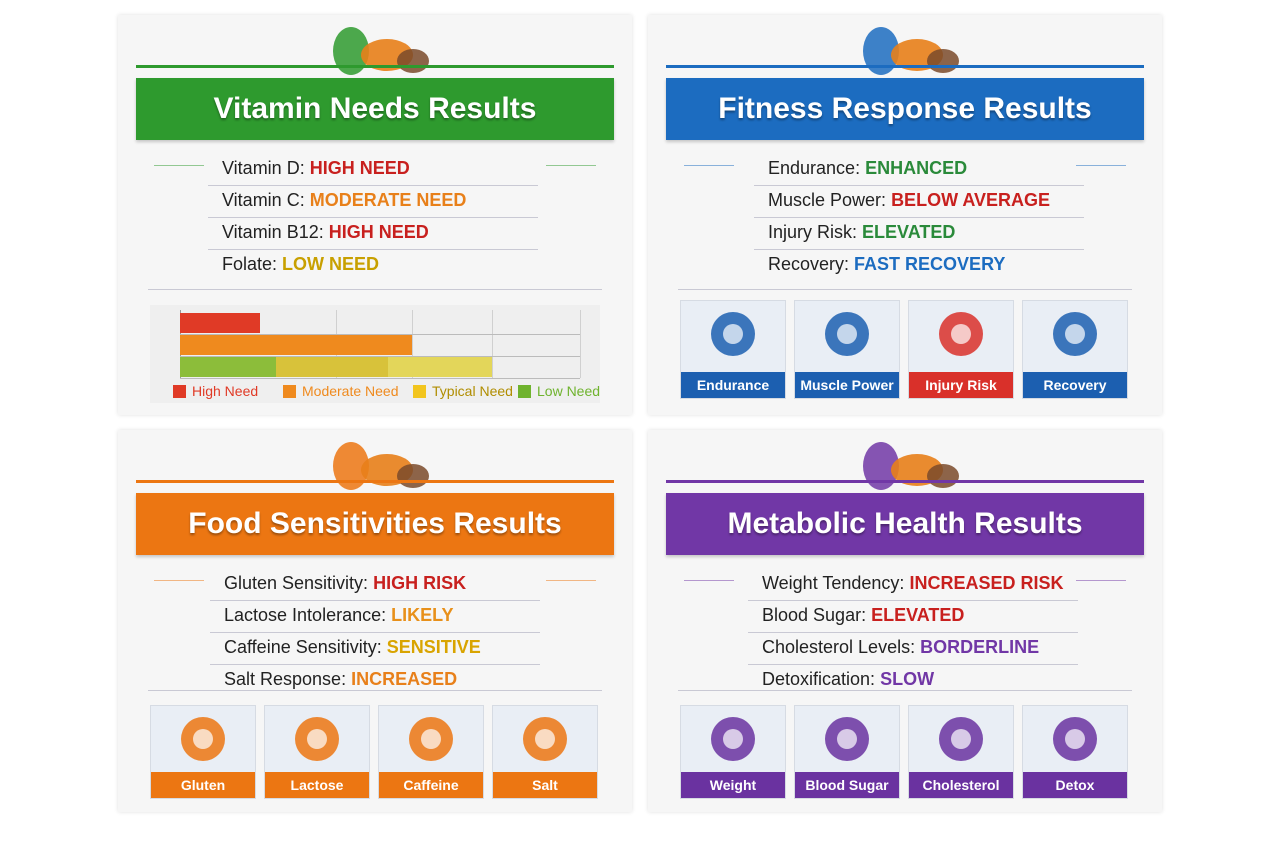 This screenshot has height=853, width=1280. I want to click on tile-label: Detox, so click(1075, 785).